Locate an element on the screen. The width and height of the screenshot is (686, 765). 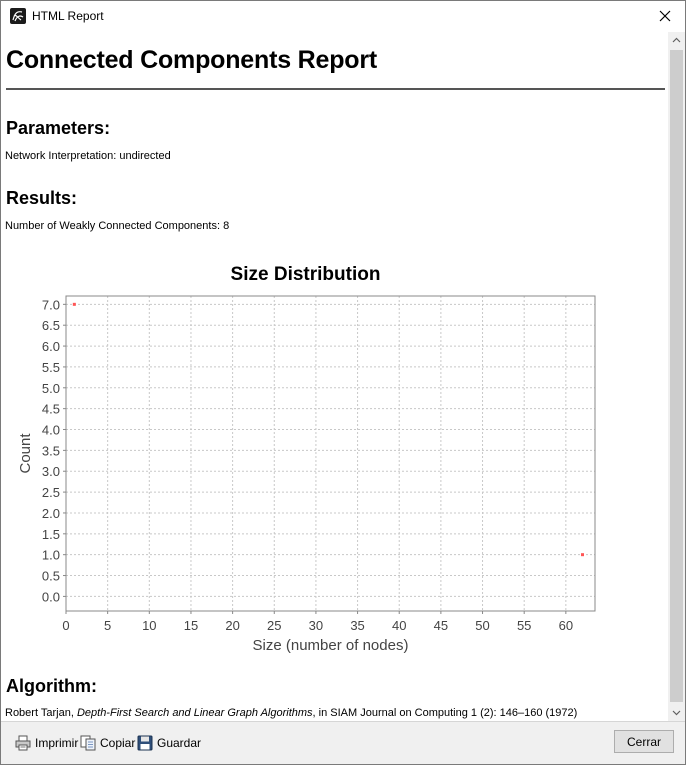
copy-button: Copiar is located at coordinates (107, 743).